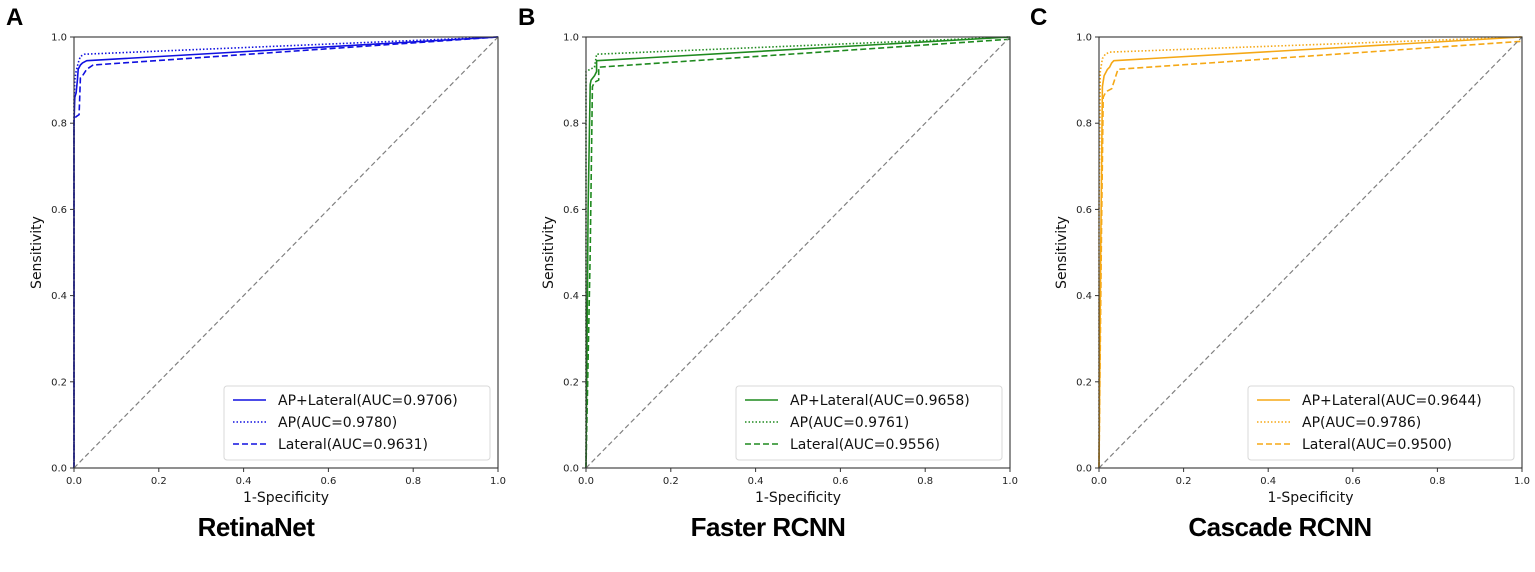 The height and width of the screenshot is (572, 1535). I want to click on legend-entry-label: AP+Lateral(AUC=0.9658), so click(880, 401).